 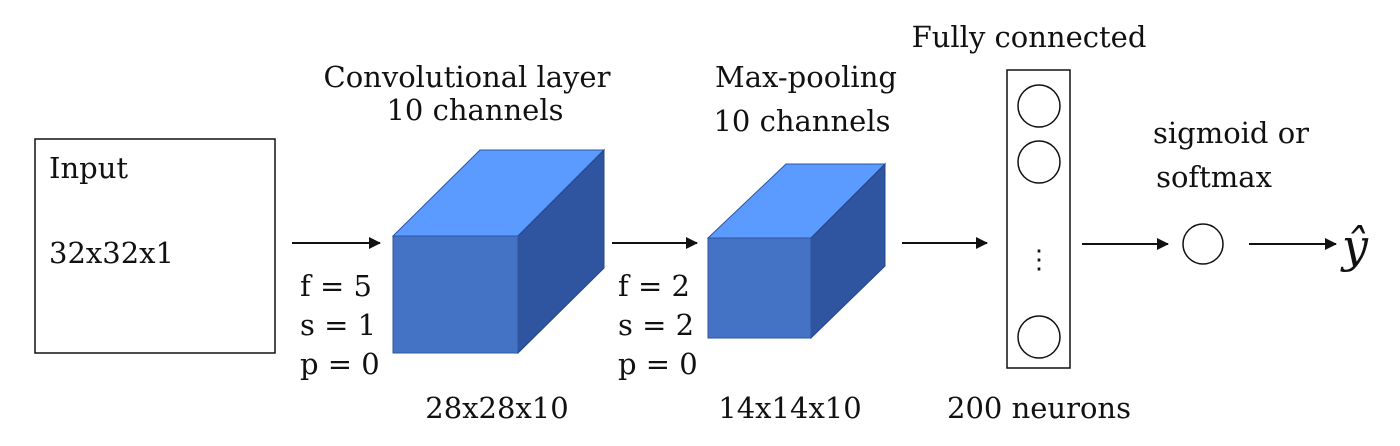 What do you see at coordinates (467, 77) in the screenshot?
I see `conv-title-line1: Convolutional layer` at bounding box center [467, 77].